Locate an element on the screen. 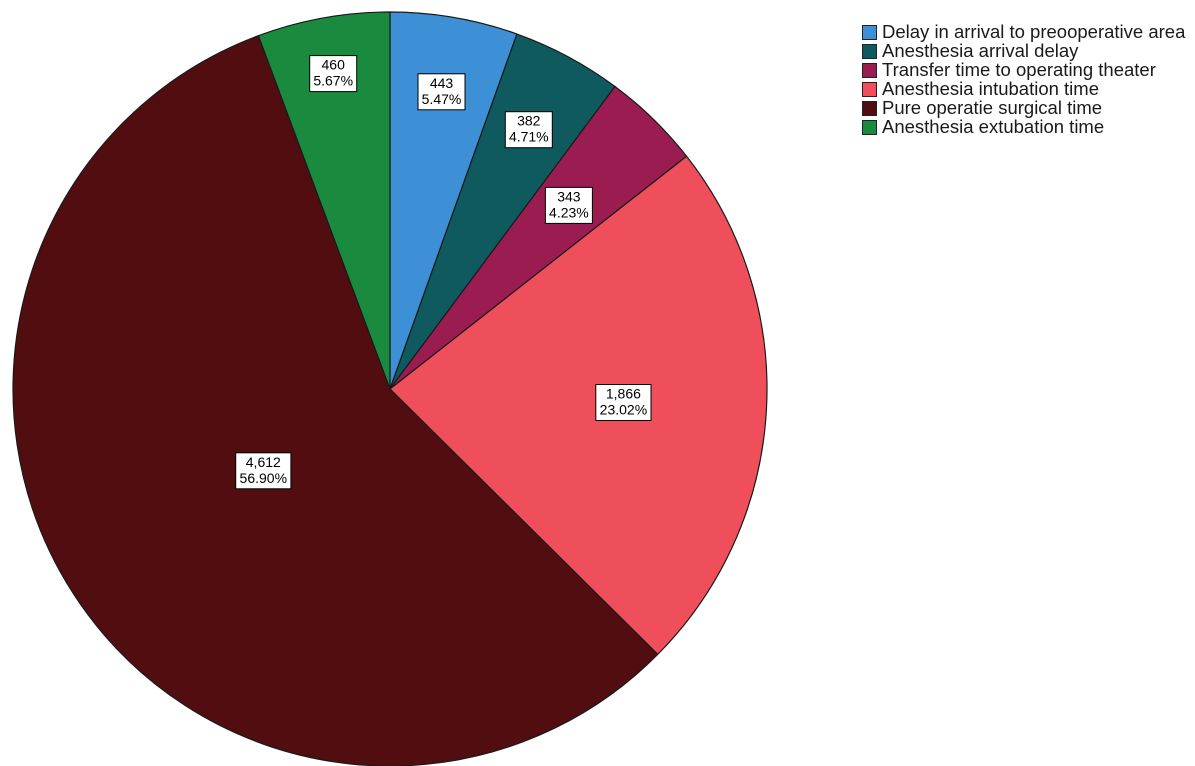 The image size is (1195, 766). data-label-value: 1,866 is located at coordinates (623, 394).